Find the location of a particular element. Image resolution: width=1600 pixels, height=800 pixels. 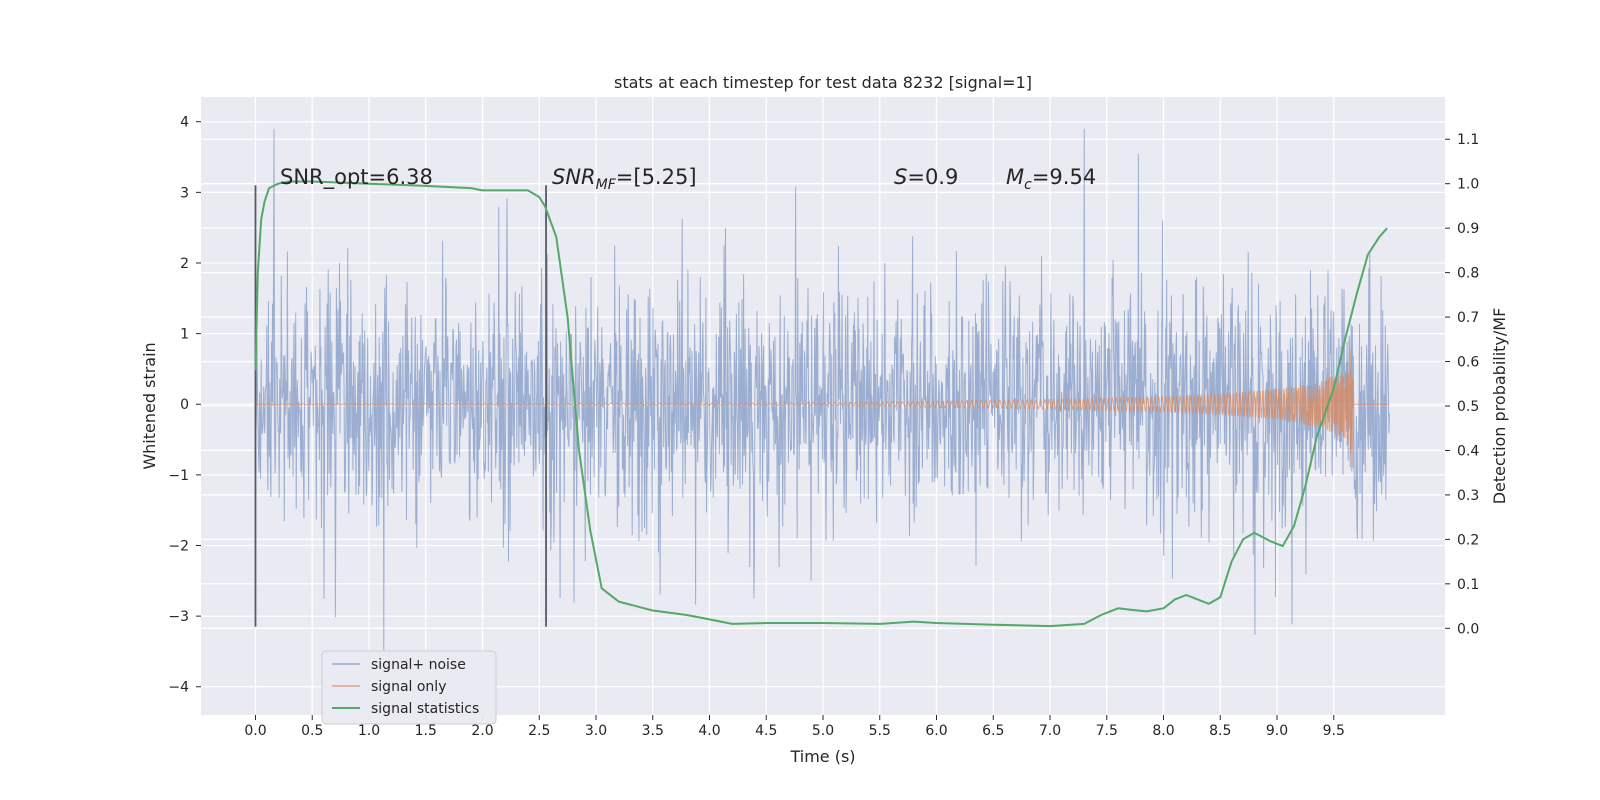

x-tick-label: 4.5 is located at coordinates (766, 731).